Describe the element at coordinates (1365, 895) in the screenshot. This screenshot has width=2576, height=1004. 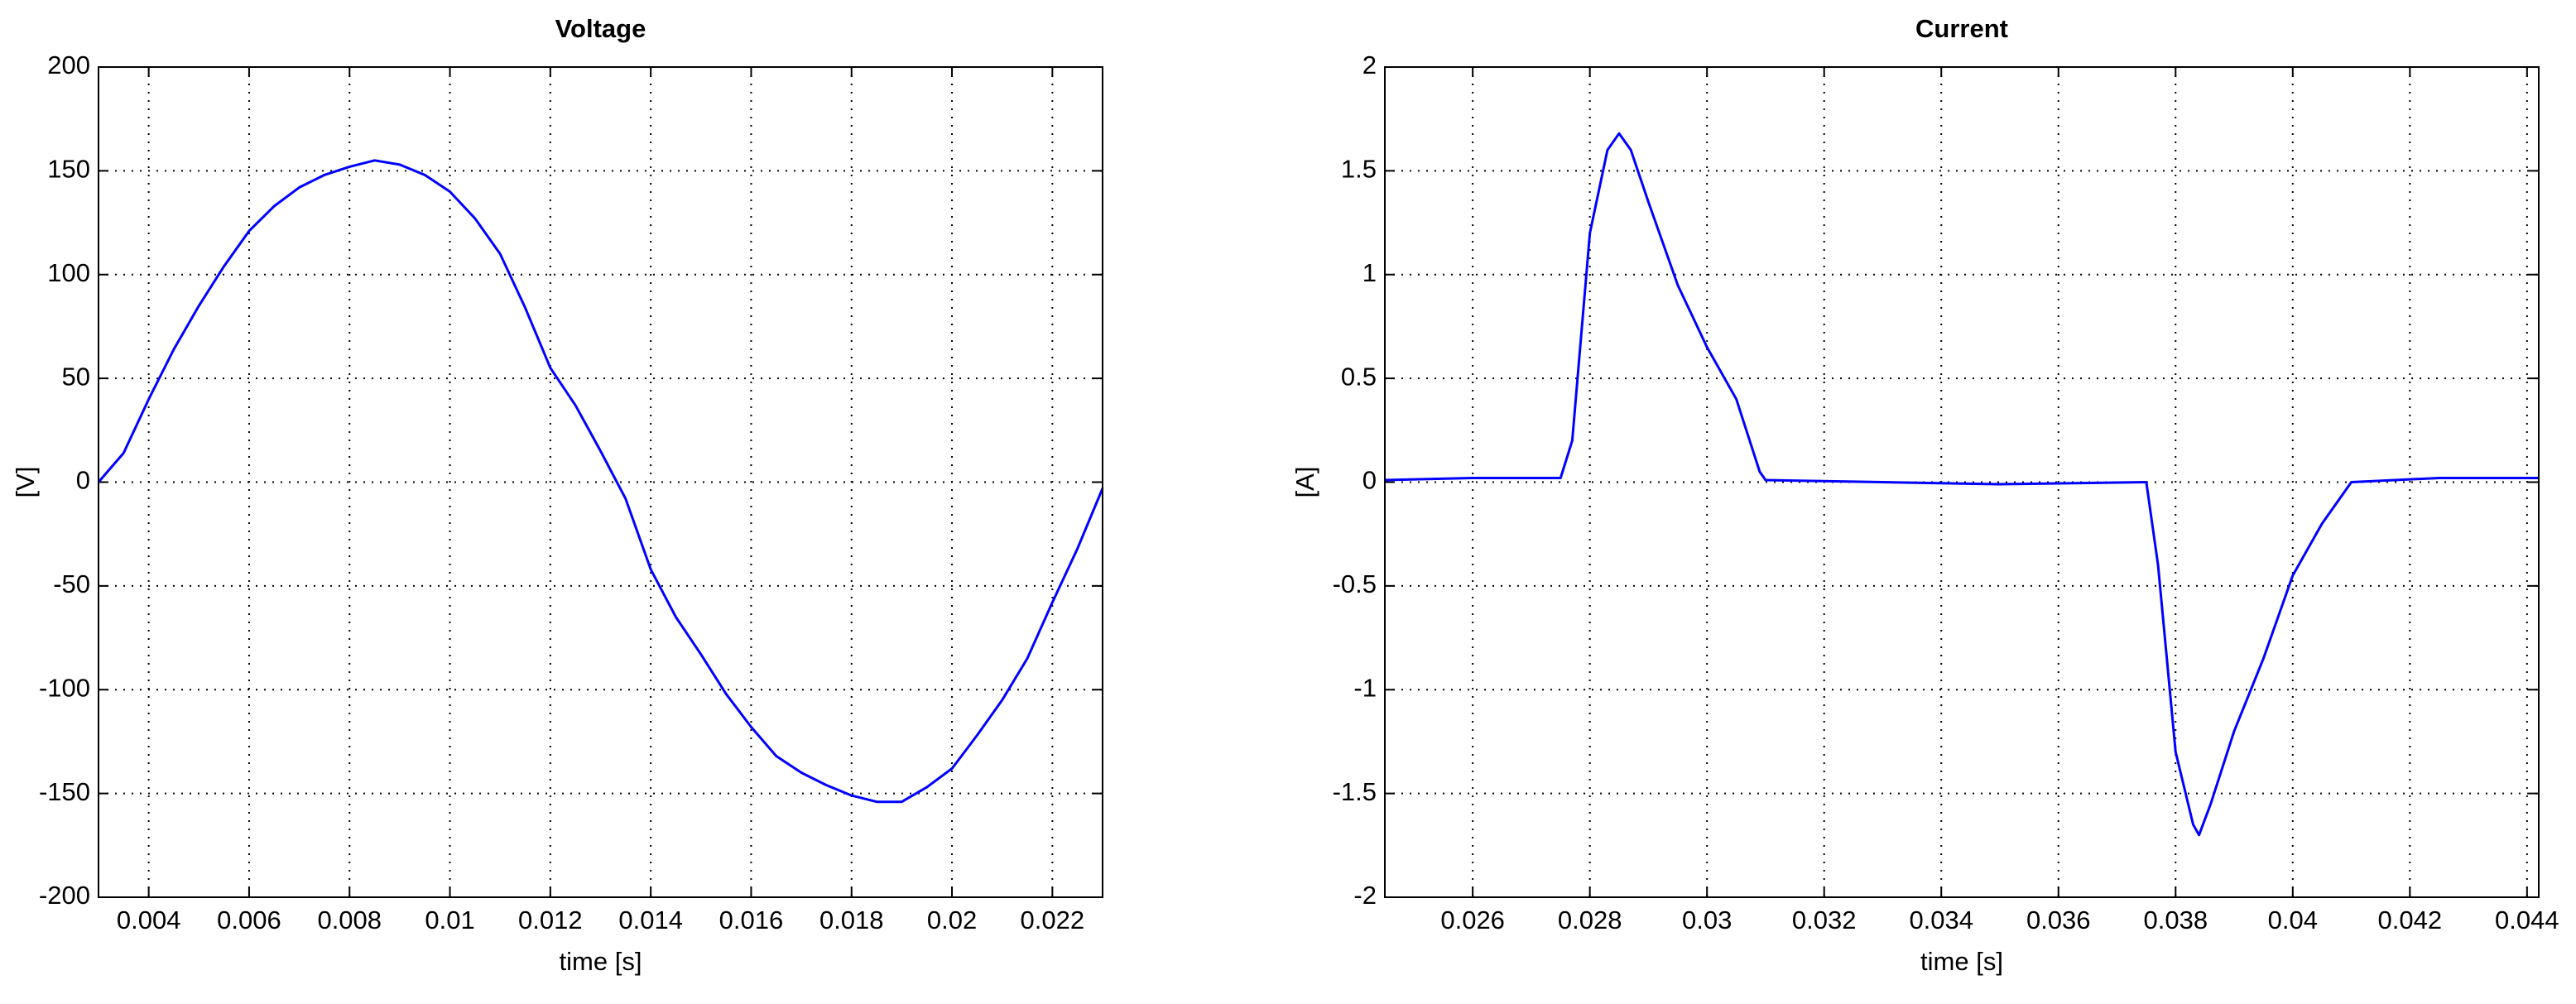
I see `y-tick-label: -2` at that location.